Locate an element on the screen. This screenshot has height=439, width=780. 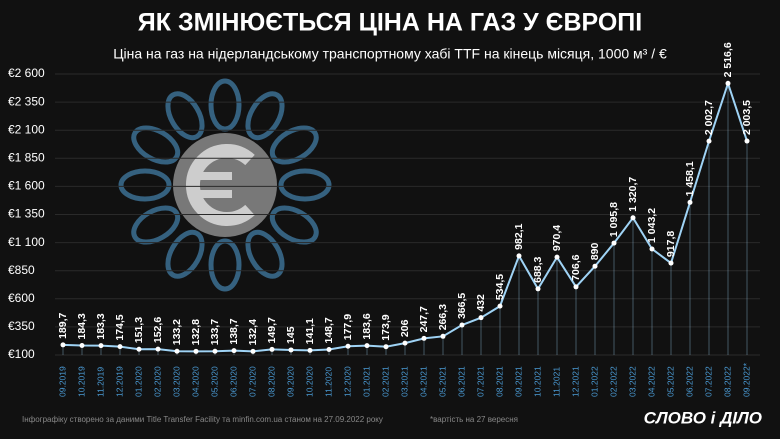
x-tick-label: 07.2020 is located at coordinates (252, 381).